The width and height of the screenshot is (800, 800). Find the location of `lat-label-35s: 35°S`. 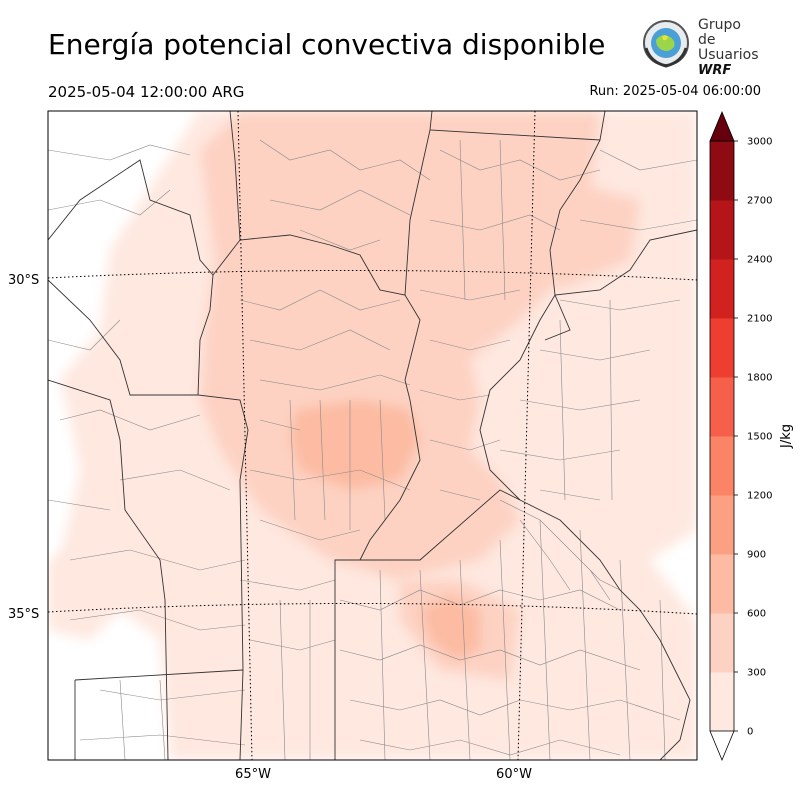

lat-label-35s: 35°S is located at coordinates (23, 614).